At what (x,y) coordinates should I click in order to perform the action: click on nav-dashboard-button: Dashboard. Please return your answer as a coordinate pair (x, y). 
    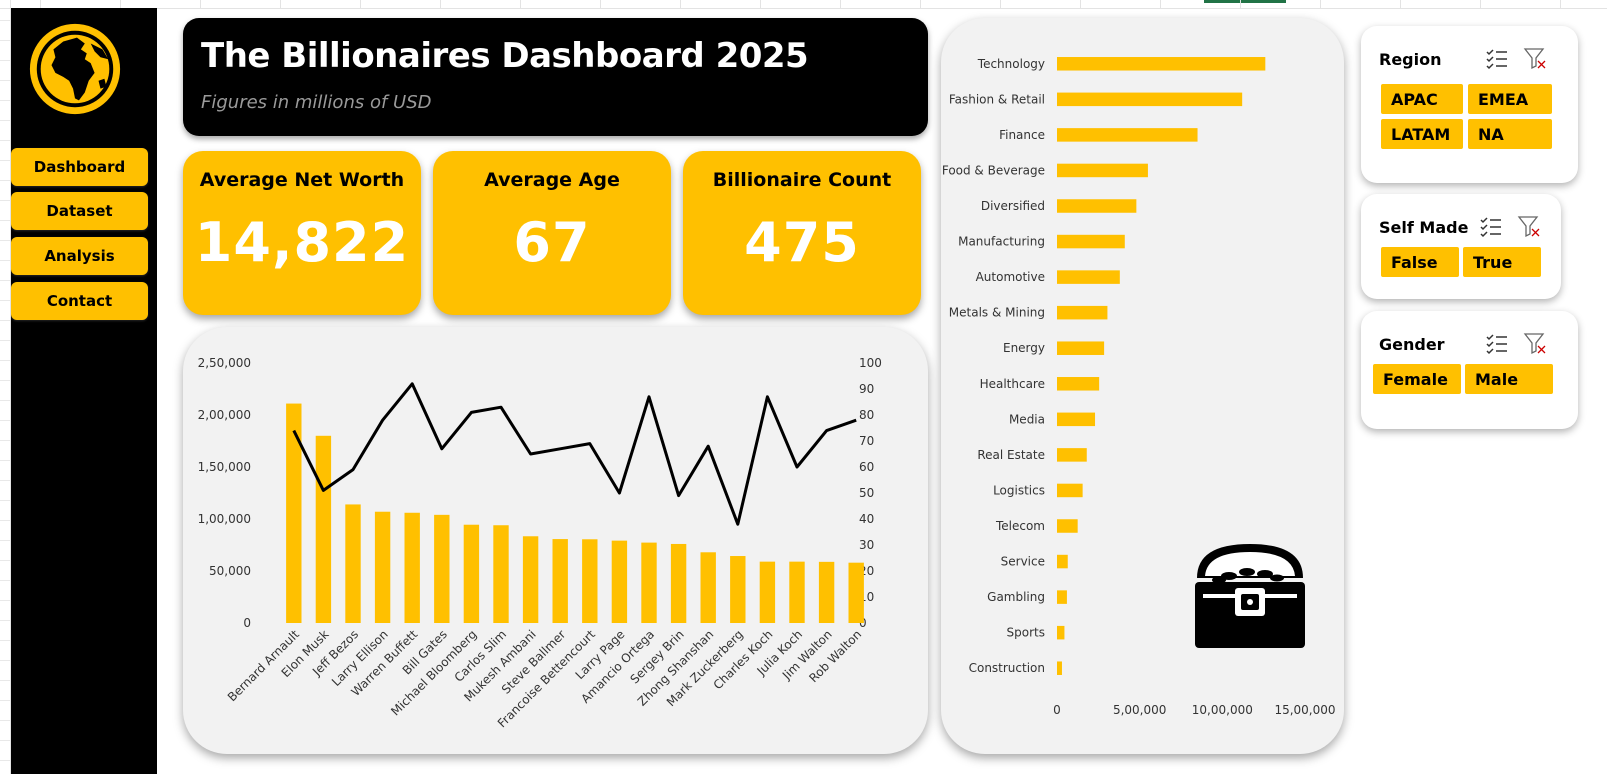
    Looking at the image, I should click on (79, 167).